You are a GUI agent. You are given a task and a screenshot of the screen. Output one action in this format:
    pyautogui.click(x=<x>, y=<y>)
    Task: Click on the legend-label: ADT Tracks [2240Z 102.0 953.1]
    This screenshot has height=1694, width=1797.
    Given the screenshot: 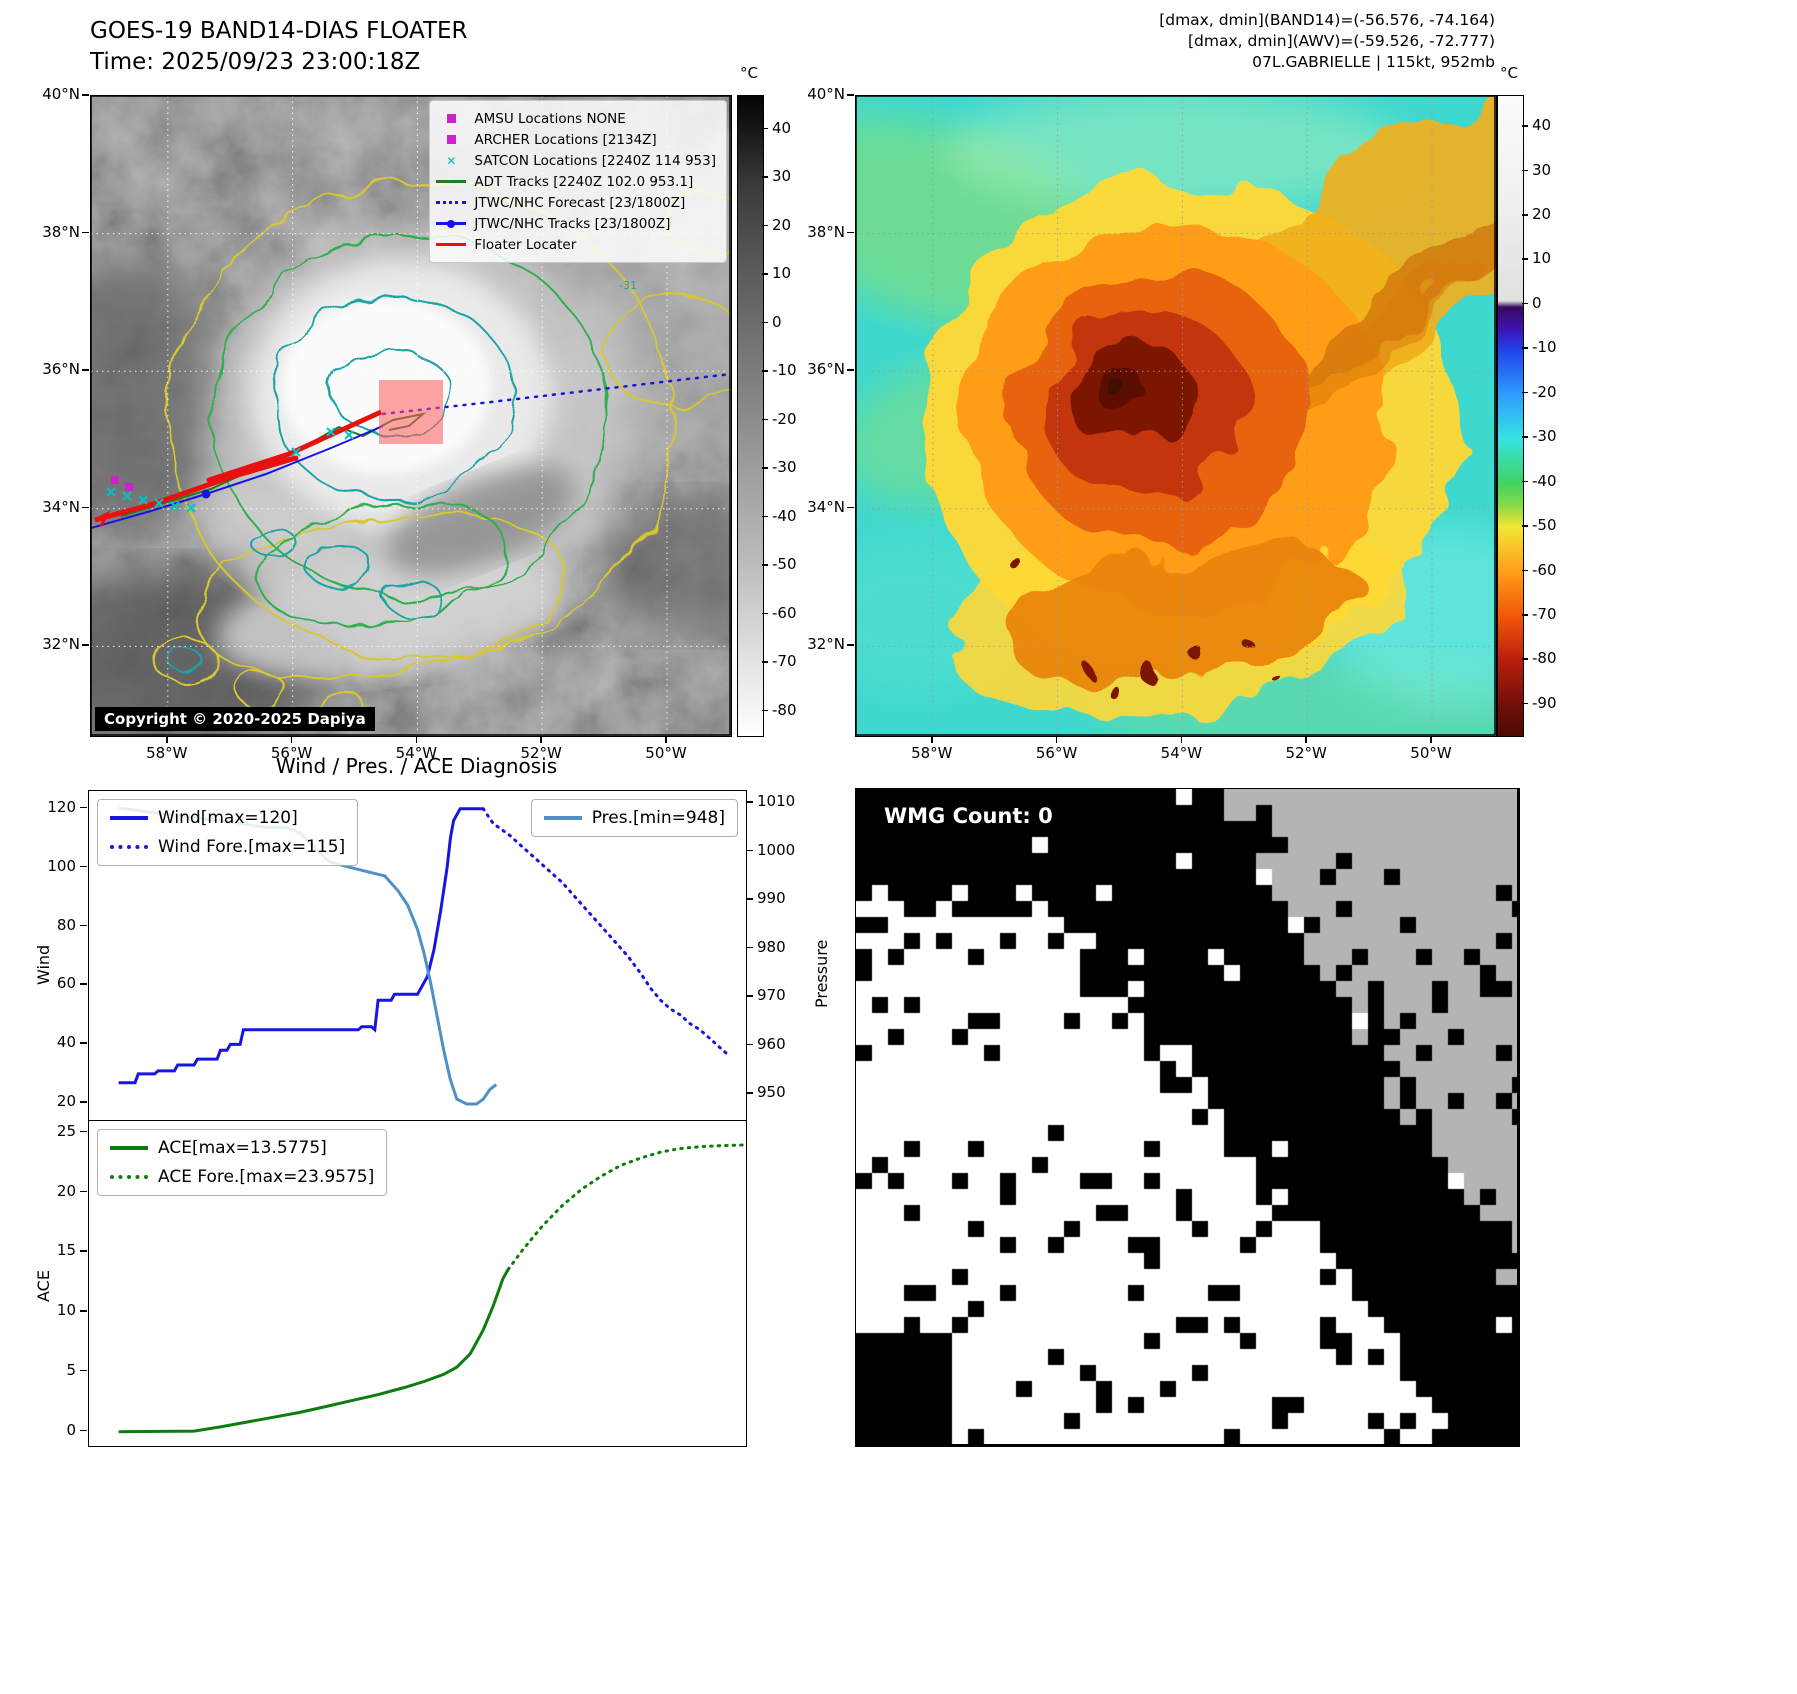 What is the action you would take?
    pyautogui.click(x=584, y=181)
    